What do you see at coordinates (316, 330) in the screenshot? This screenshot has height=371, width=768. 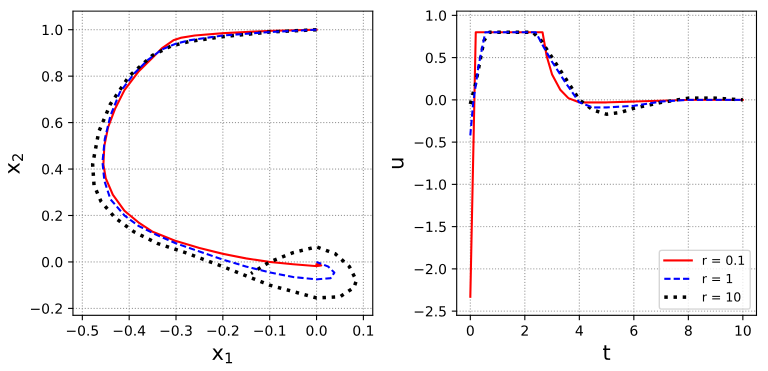 I see `x-tick-label: 0.0` at bounding box center [316, 330].